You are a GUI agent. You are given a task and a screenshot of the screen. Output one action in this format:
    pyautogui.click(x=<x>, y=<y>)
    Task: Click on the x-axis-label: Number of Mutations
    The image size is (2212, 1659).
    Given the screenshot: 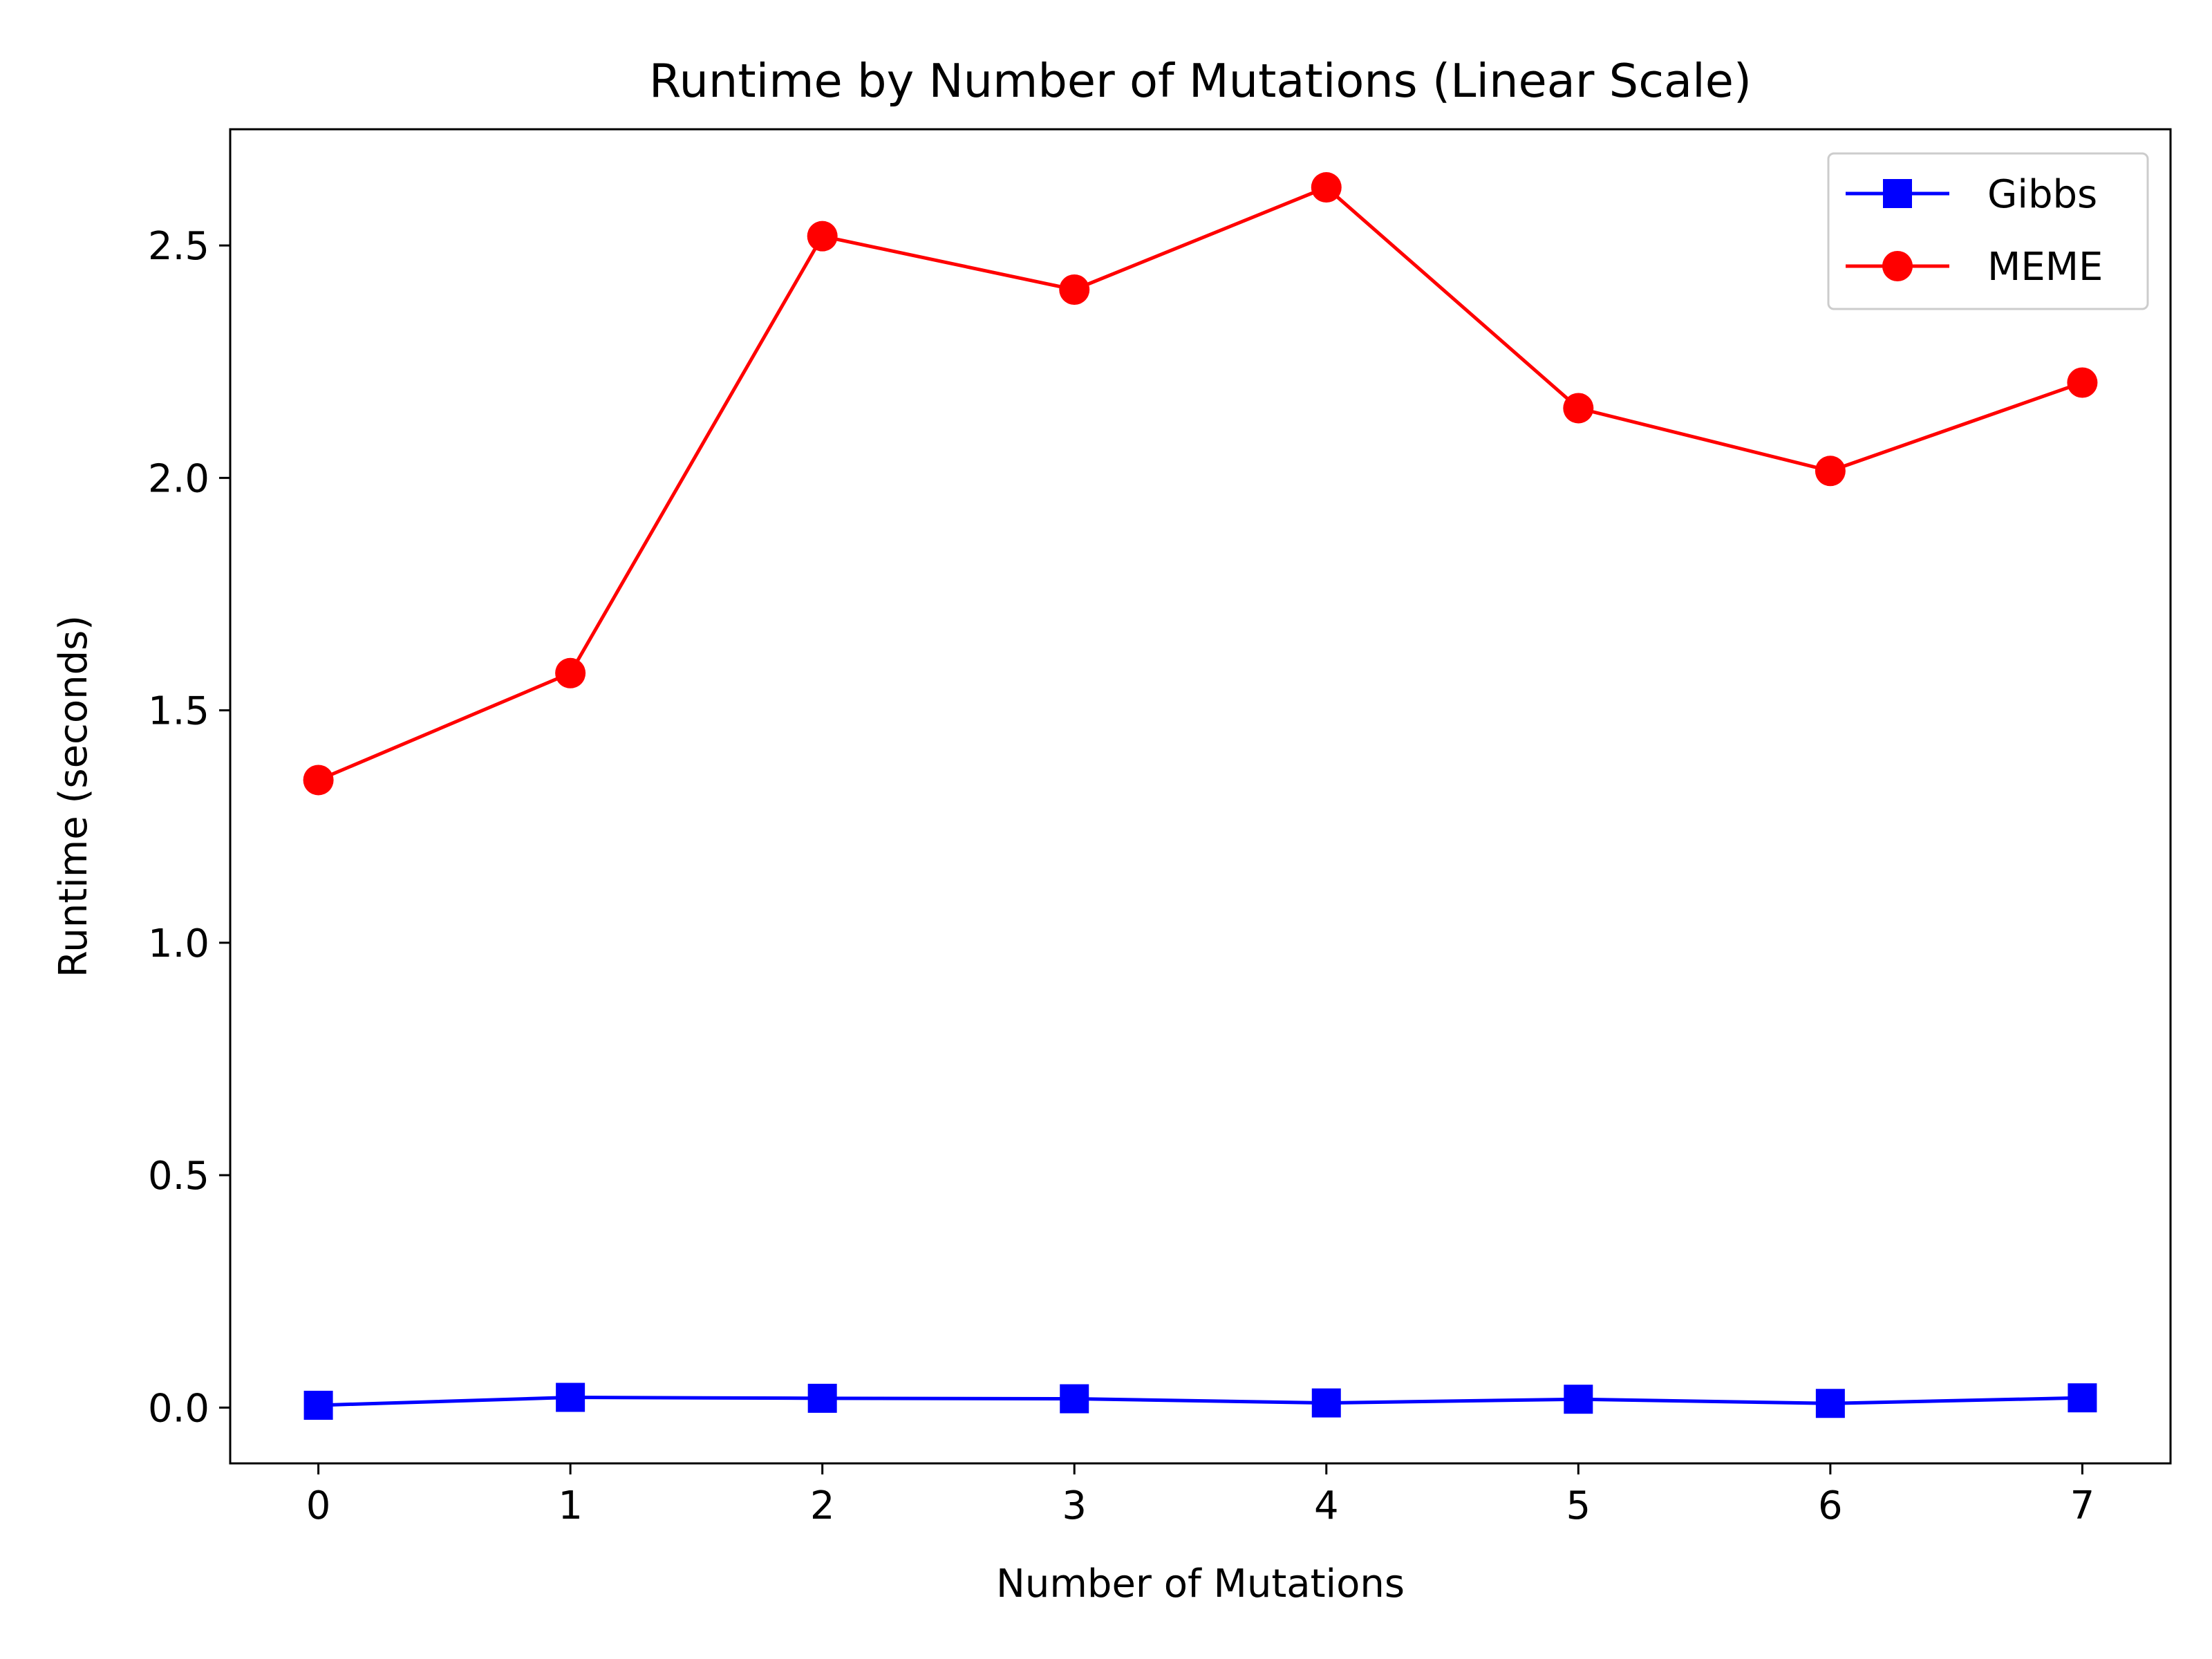 What is the action you would take?
    pyautogui.click(x=1200, y=1584)
    